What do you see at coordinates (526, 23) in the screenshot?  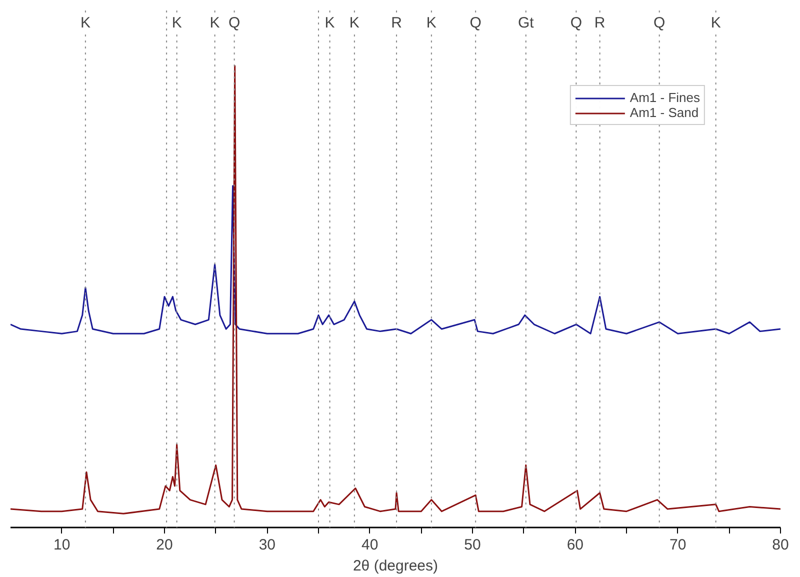 I see `ref-line-label: Gt` at bounding box center [526, 23].